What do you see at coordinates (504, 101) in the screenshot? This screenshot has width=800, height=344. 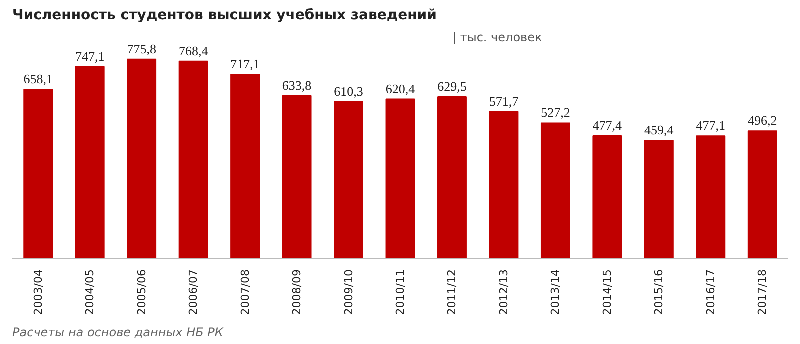 I see `data-label: 571,7` at bounding box center [504, 101].